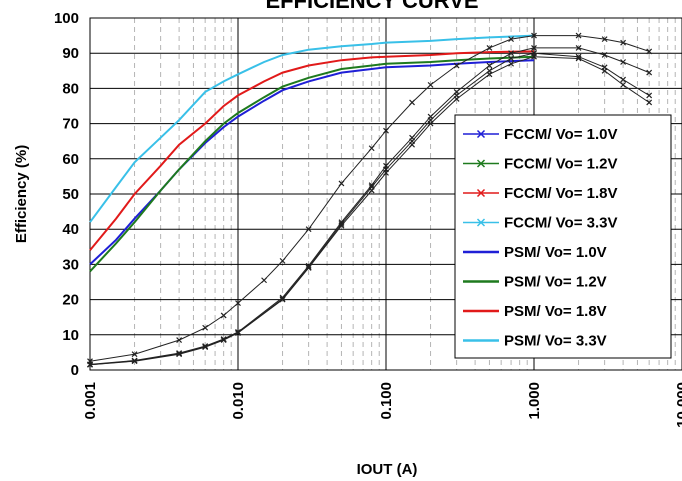 The height and width of the screenshot is (481, 682). Describe the element at coordinates (70, 53) in the screenshot. I see `y-tick-label: 90` at that location.